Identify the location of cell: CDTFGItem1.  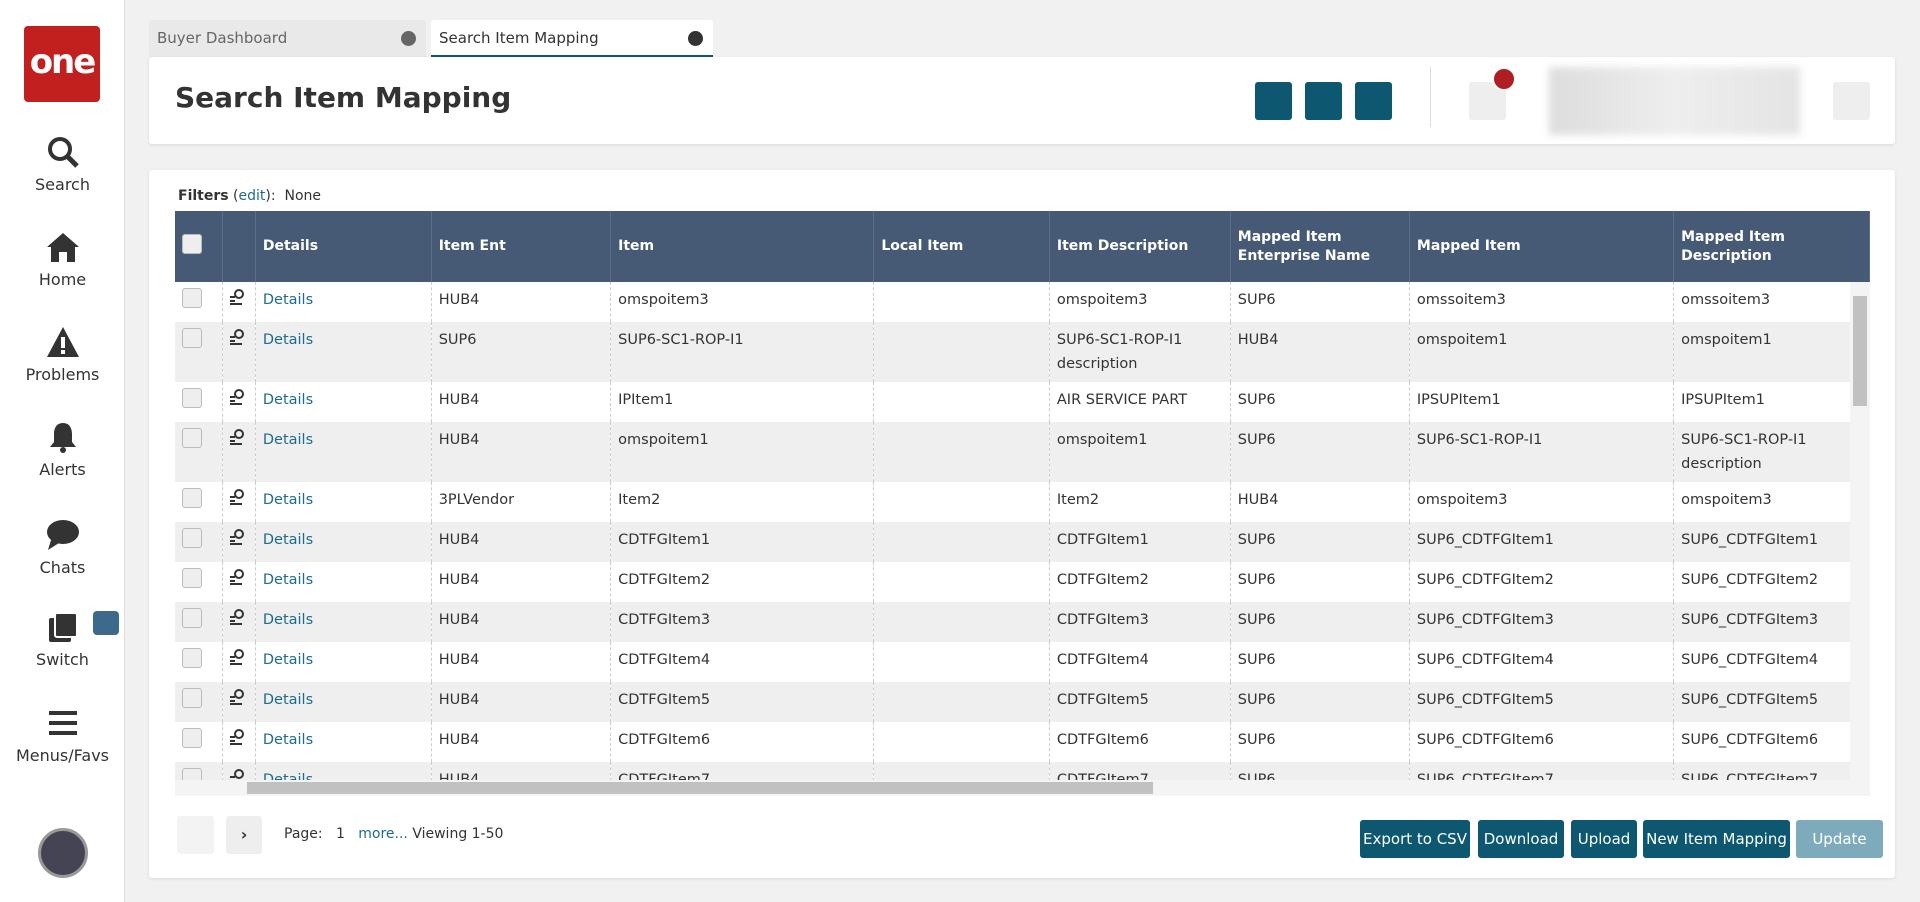
(742, 542).